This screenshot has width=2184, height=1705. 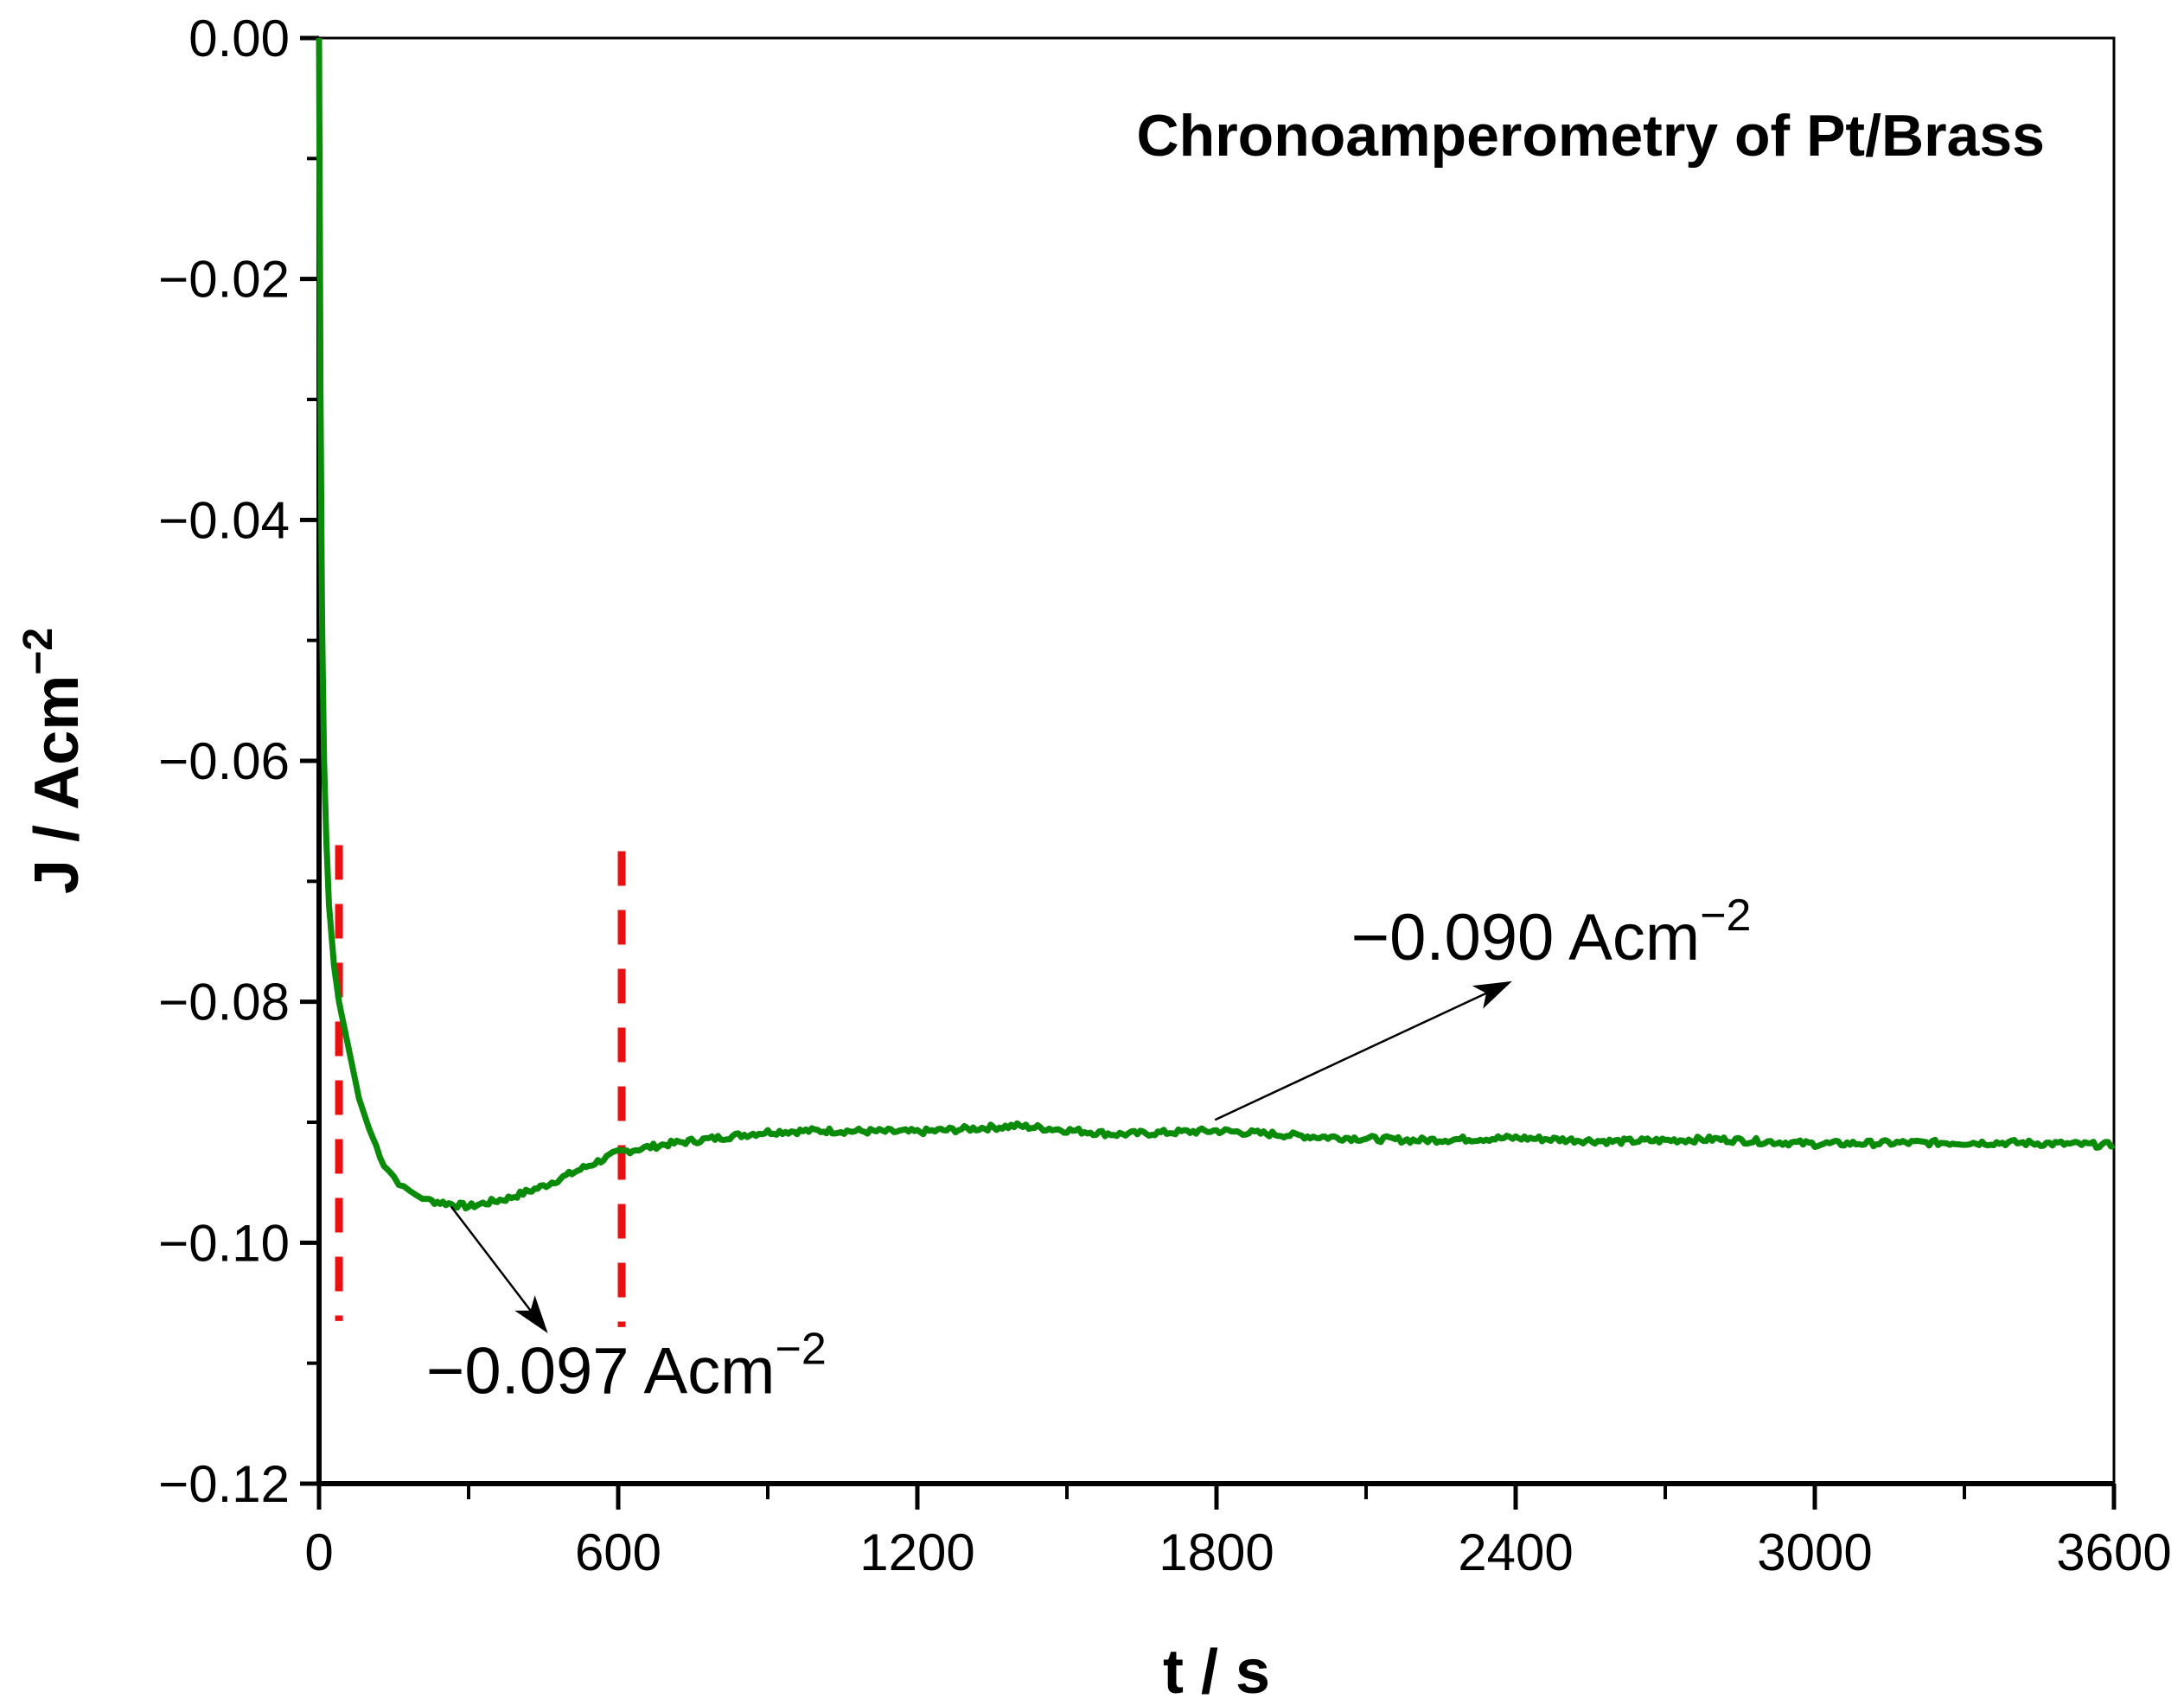 I want to click on y-tick-label: −0.02, so click(x=224, y=280).